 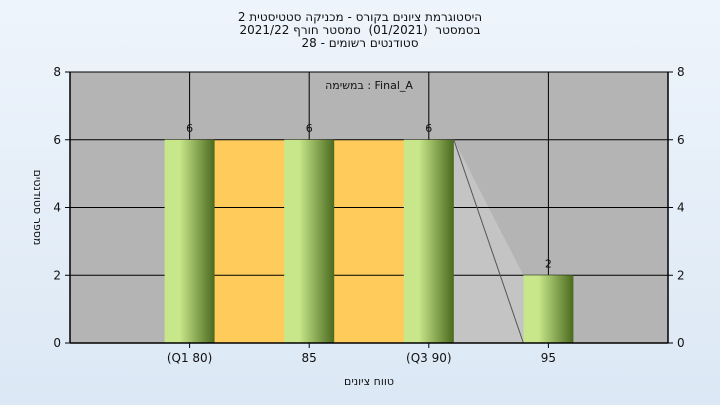 What do you see at coordinates (681, 72) in the screenshot?
I see `y-tick-label-right: 8` at bounding box center [681, 72].